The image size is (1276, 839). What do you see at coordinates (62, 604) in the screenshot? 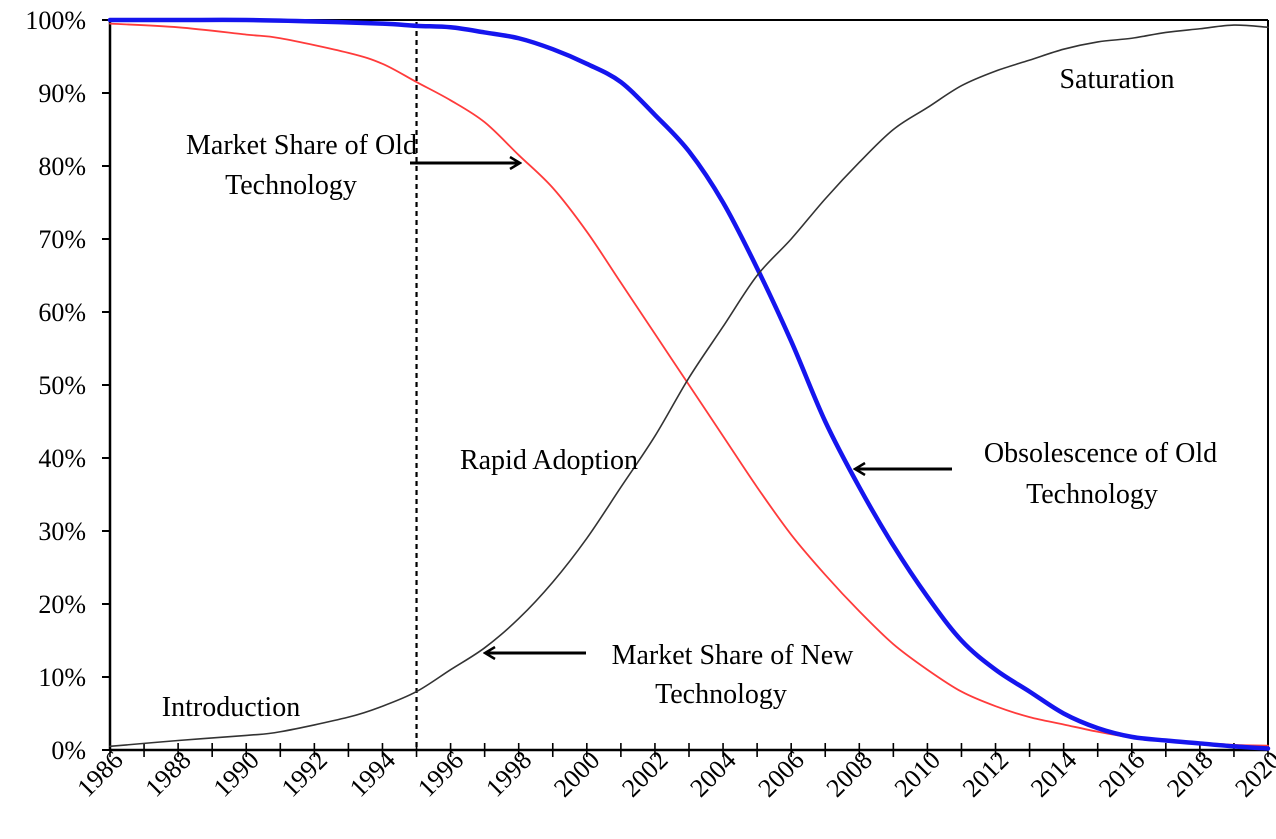
I see `y-tick-label: 20%` at bounding box center [62, 604].